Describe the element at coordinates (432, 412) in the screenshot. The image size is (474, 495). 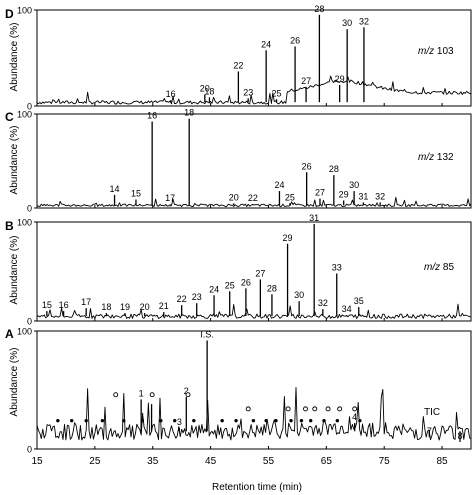
I see `panel-a-tic-label: TIC` at that location.